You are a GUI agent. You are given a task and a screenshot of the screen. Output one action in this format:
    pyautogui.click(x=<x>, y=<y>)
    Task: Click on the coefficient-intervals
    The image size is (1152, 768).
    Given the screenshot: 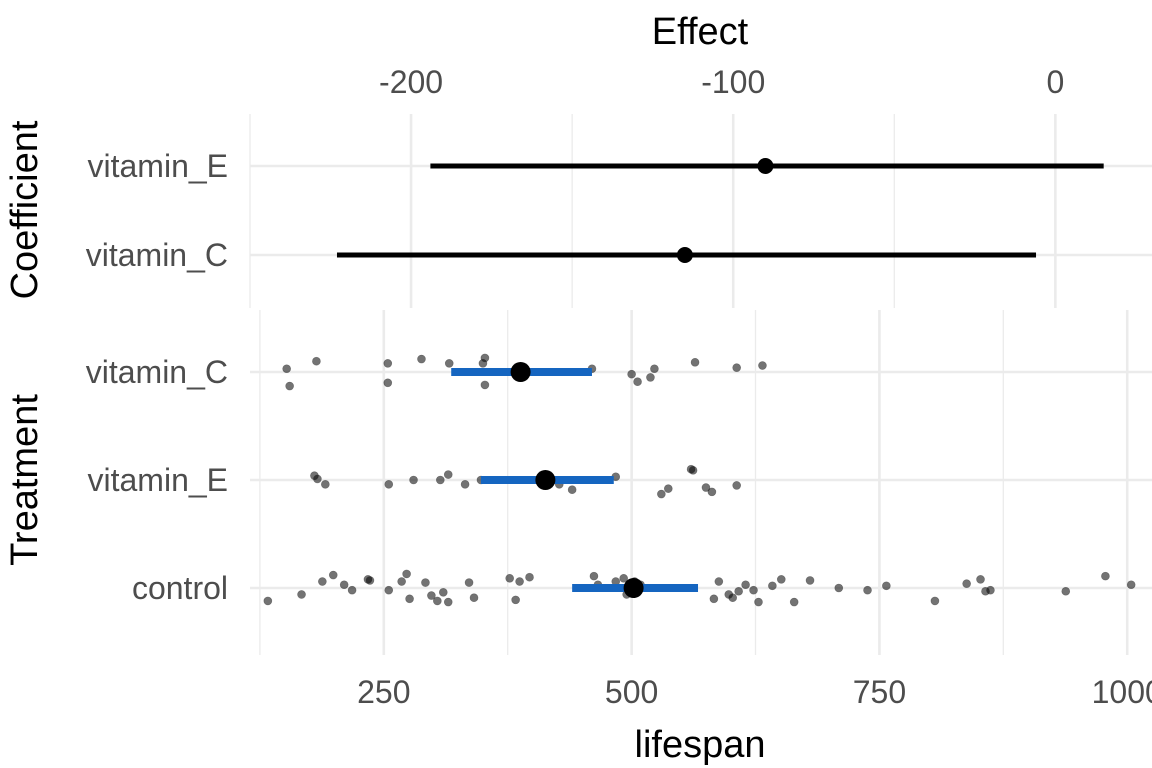 What is the action you would take?
    pyautogui.click(x=720, y=210)
    